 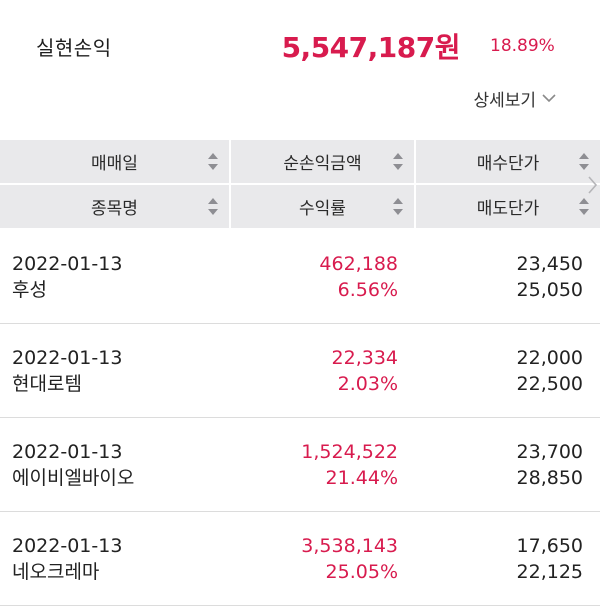 I want to click on return-rate: 21.44%, so click(x=361, y=478).